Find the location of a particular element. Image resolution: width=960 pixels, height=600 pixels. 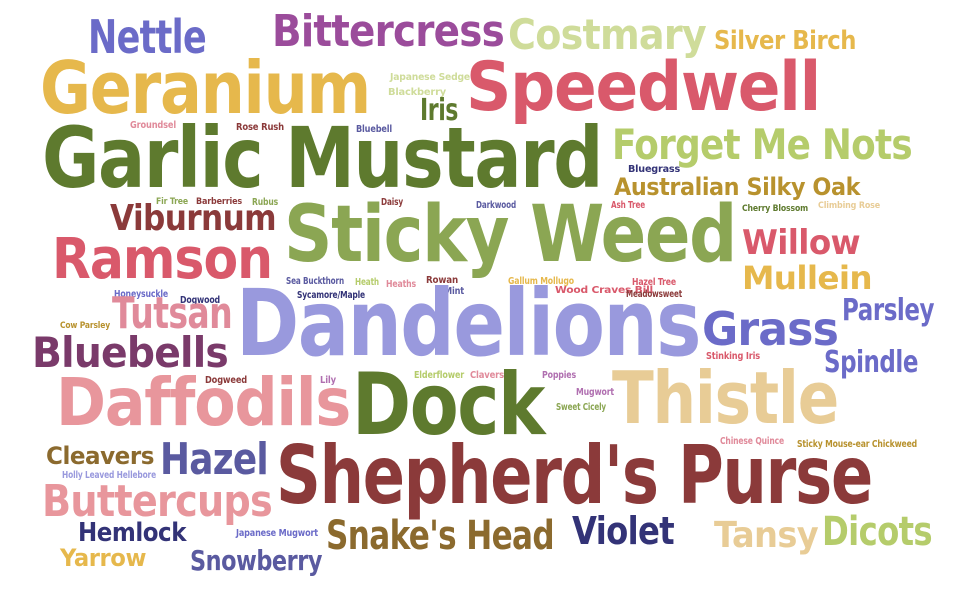

word-dock: Dock is located at coordinates (448, 405).